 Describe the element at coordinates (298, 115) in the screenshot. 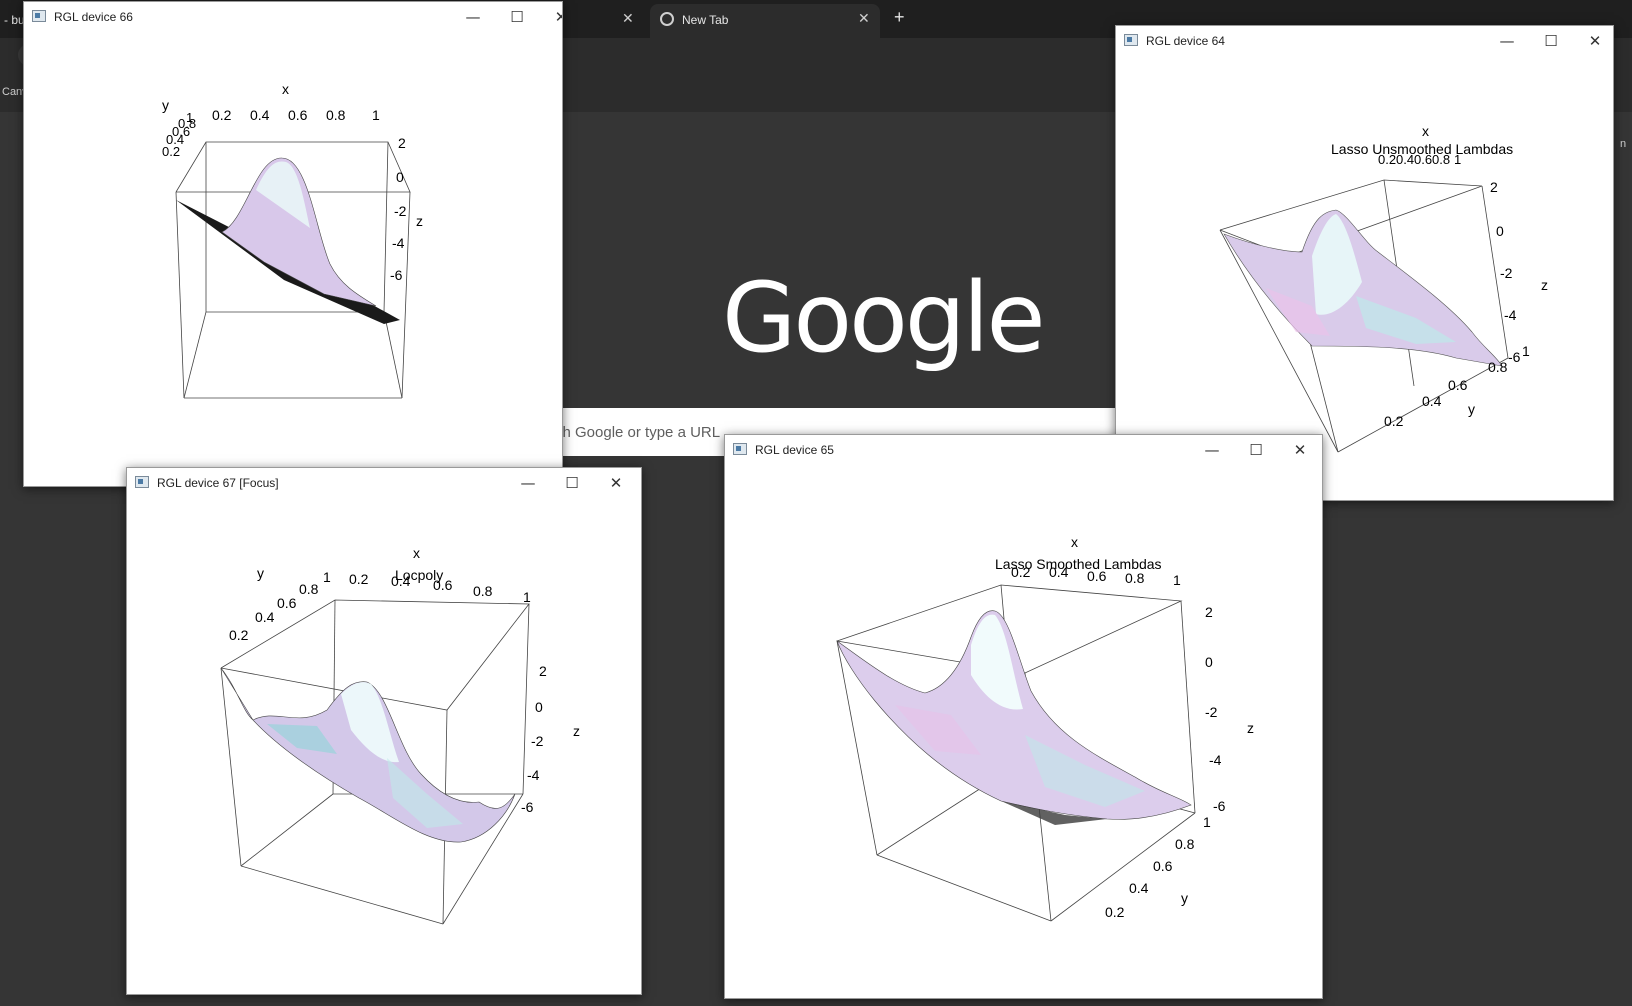

I see `x-tick: 0.6` at that location.